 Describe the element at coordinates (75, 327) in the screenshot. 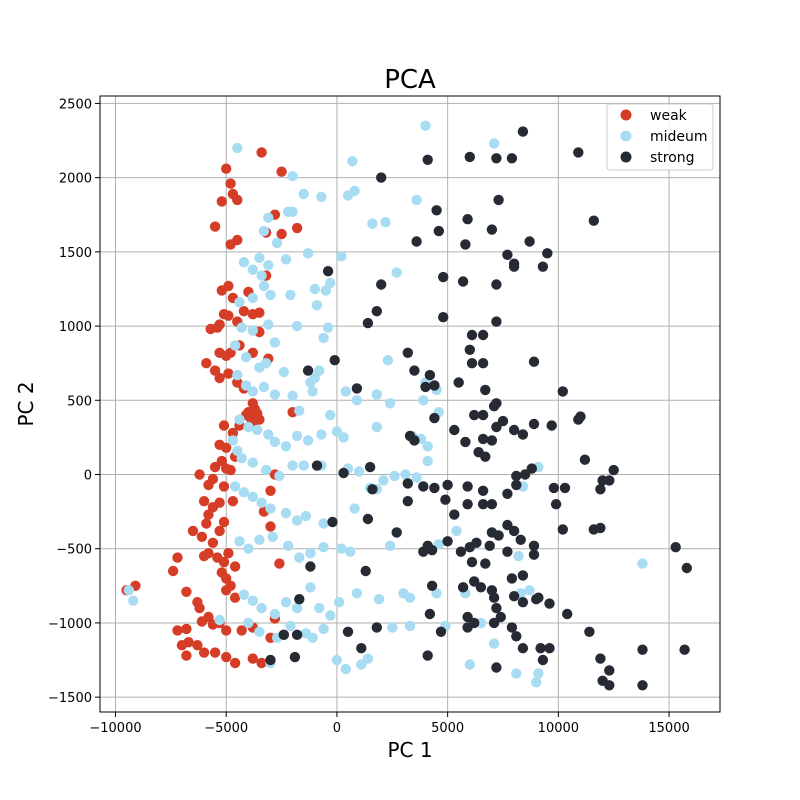

I see `y-tick-label: 1000` at that location.